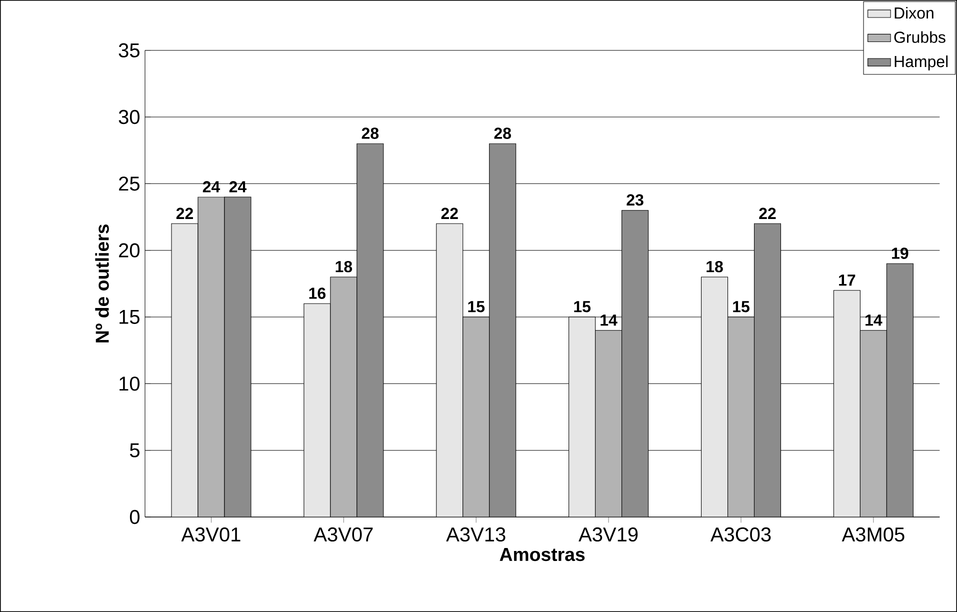 The image size is (957, 612). I want to click on data-label: 23, so click(635, 200).